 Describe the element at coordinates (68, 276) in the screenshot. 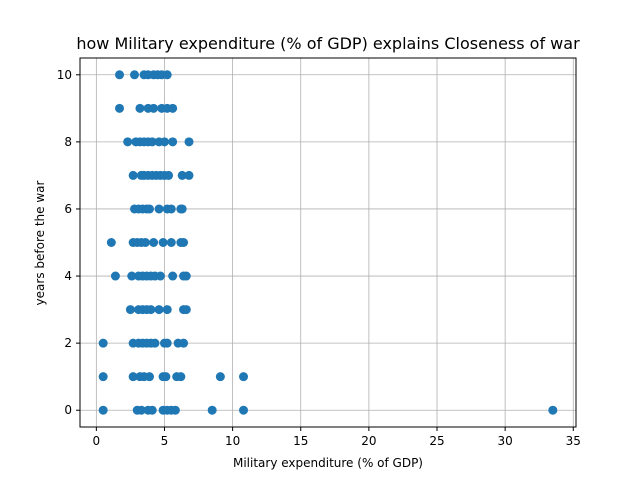

I see `y-tick-label: 4` at that location.